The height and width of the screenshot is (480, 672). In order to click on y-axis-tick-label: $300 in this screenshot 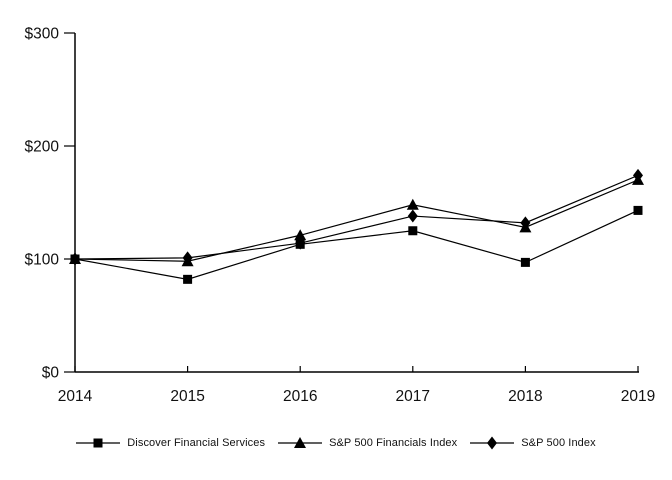, I will do `click(42, 34)`.